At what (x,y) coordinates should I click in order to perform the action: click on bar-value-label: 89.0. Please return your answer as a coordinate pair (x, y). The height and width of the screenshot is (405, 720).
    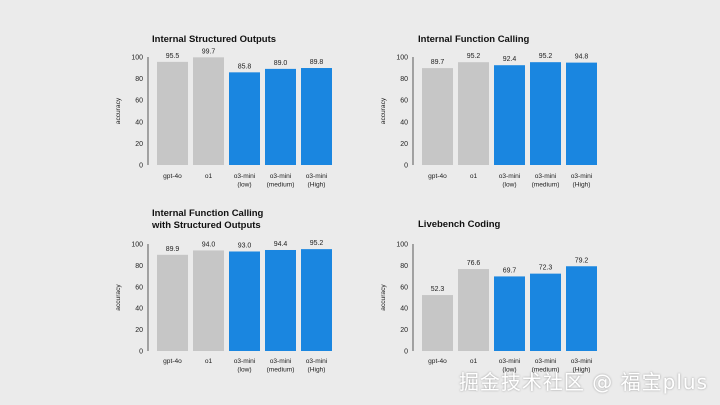
    Looking at the image, I should click on (281, 63).